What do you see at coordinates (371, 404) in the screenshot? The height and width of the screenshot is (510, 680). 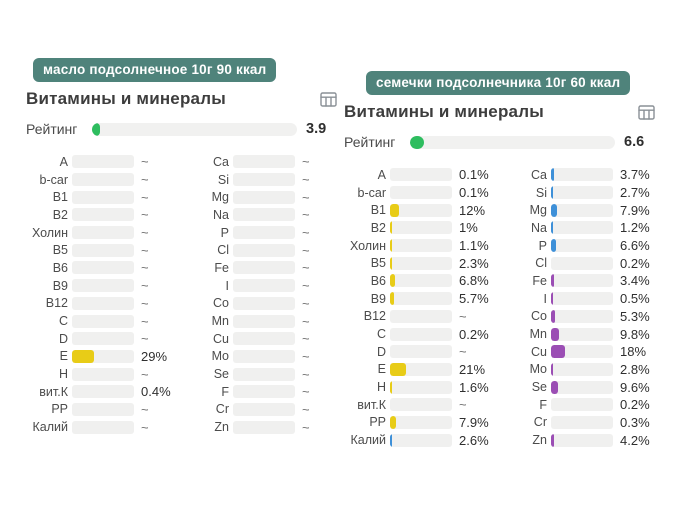 I see `nutrient-label: вит.К` at bounding box center [371, 404].